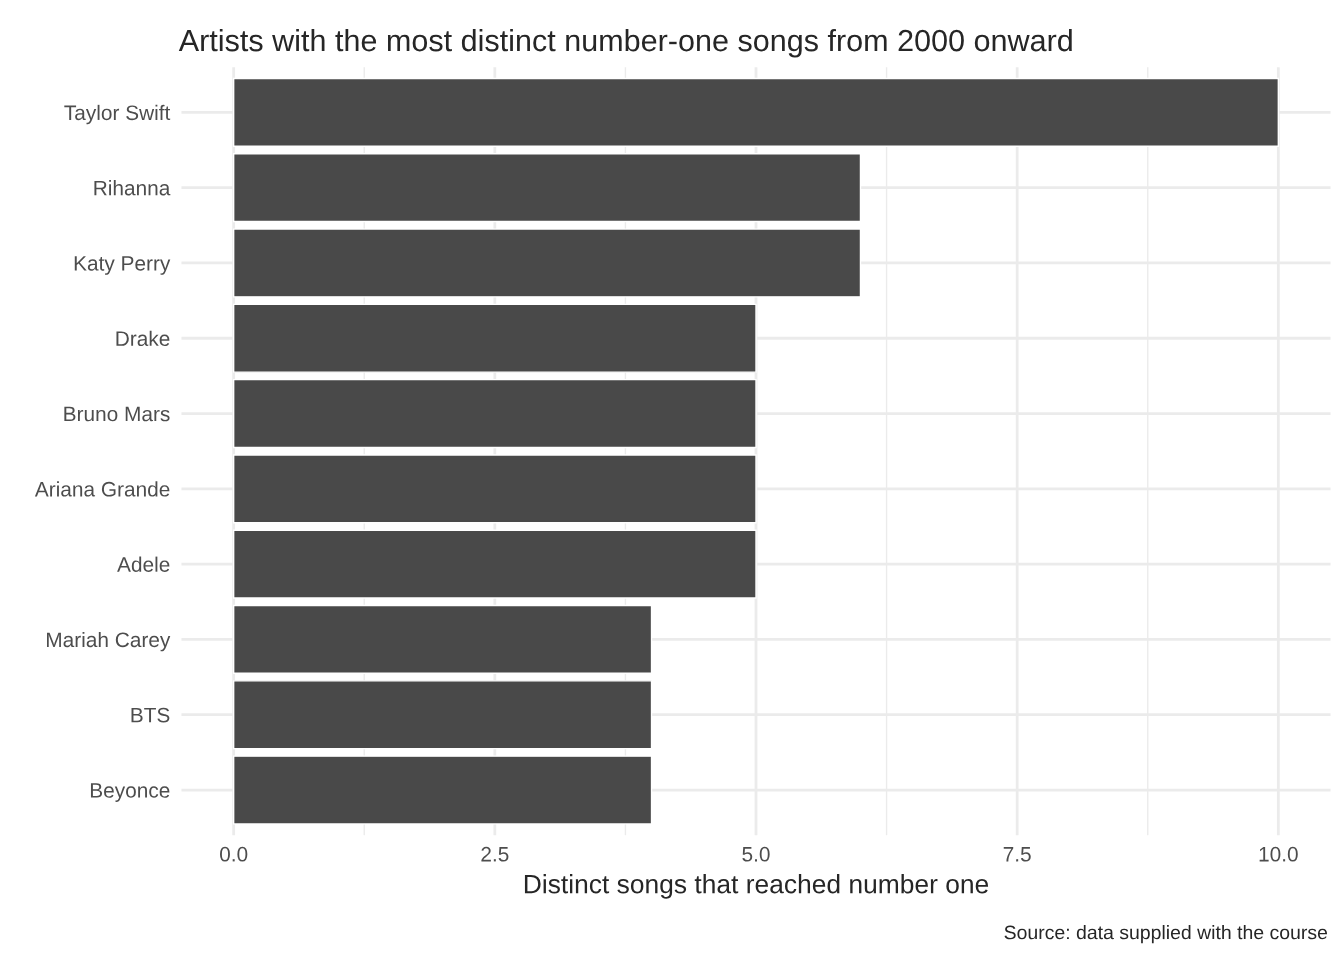  Describe the element at coordinates (143, 564) in the screenshot. I see `y-tick-label: Adele` at that location.